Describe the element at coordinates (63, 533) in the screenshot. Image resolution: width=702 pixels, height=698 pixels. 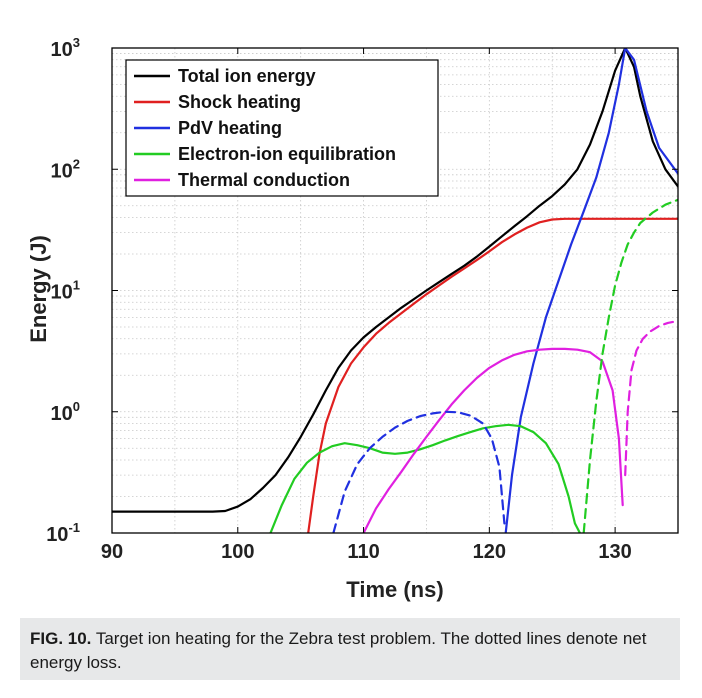
I see `y-tick-label: 10⁻¹` at that location.